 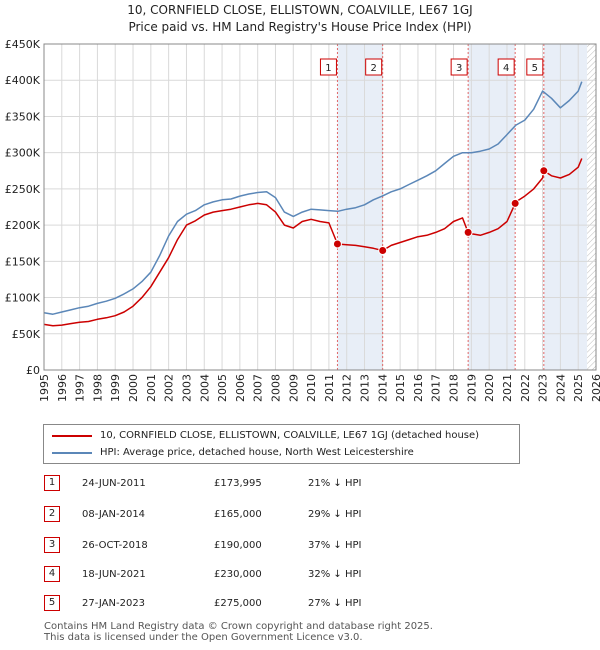 What do you see at coordinates (258, 388) in the screenshot?
I see `x-tick-label: 2007` at bounding box center [258, 388].